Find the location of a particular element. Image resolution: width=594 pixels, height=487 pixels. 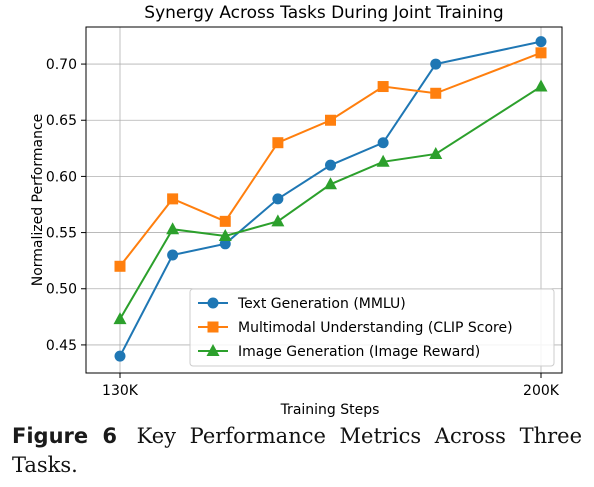

legend-entry: Text Generation (MMLU) is located at coordinates (302, 304).